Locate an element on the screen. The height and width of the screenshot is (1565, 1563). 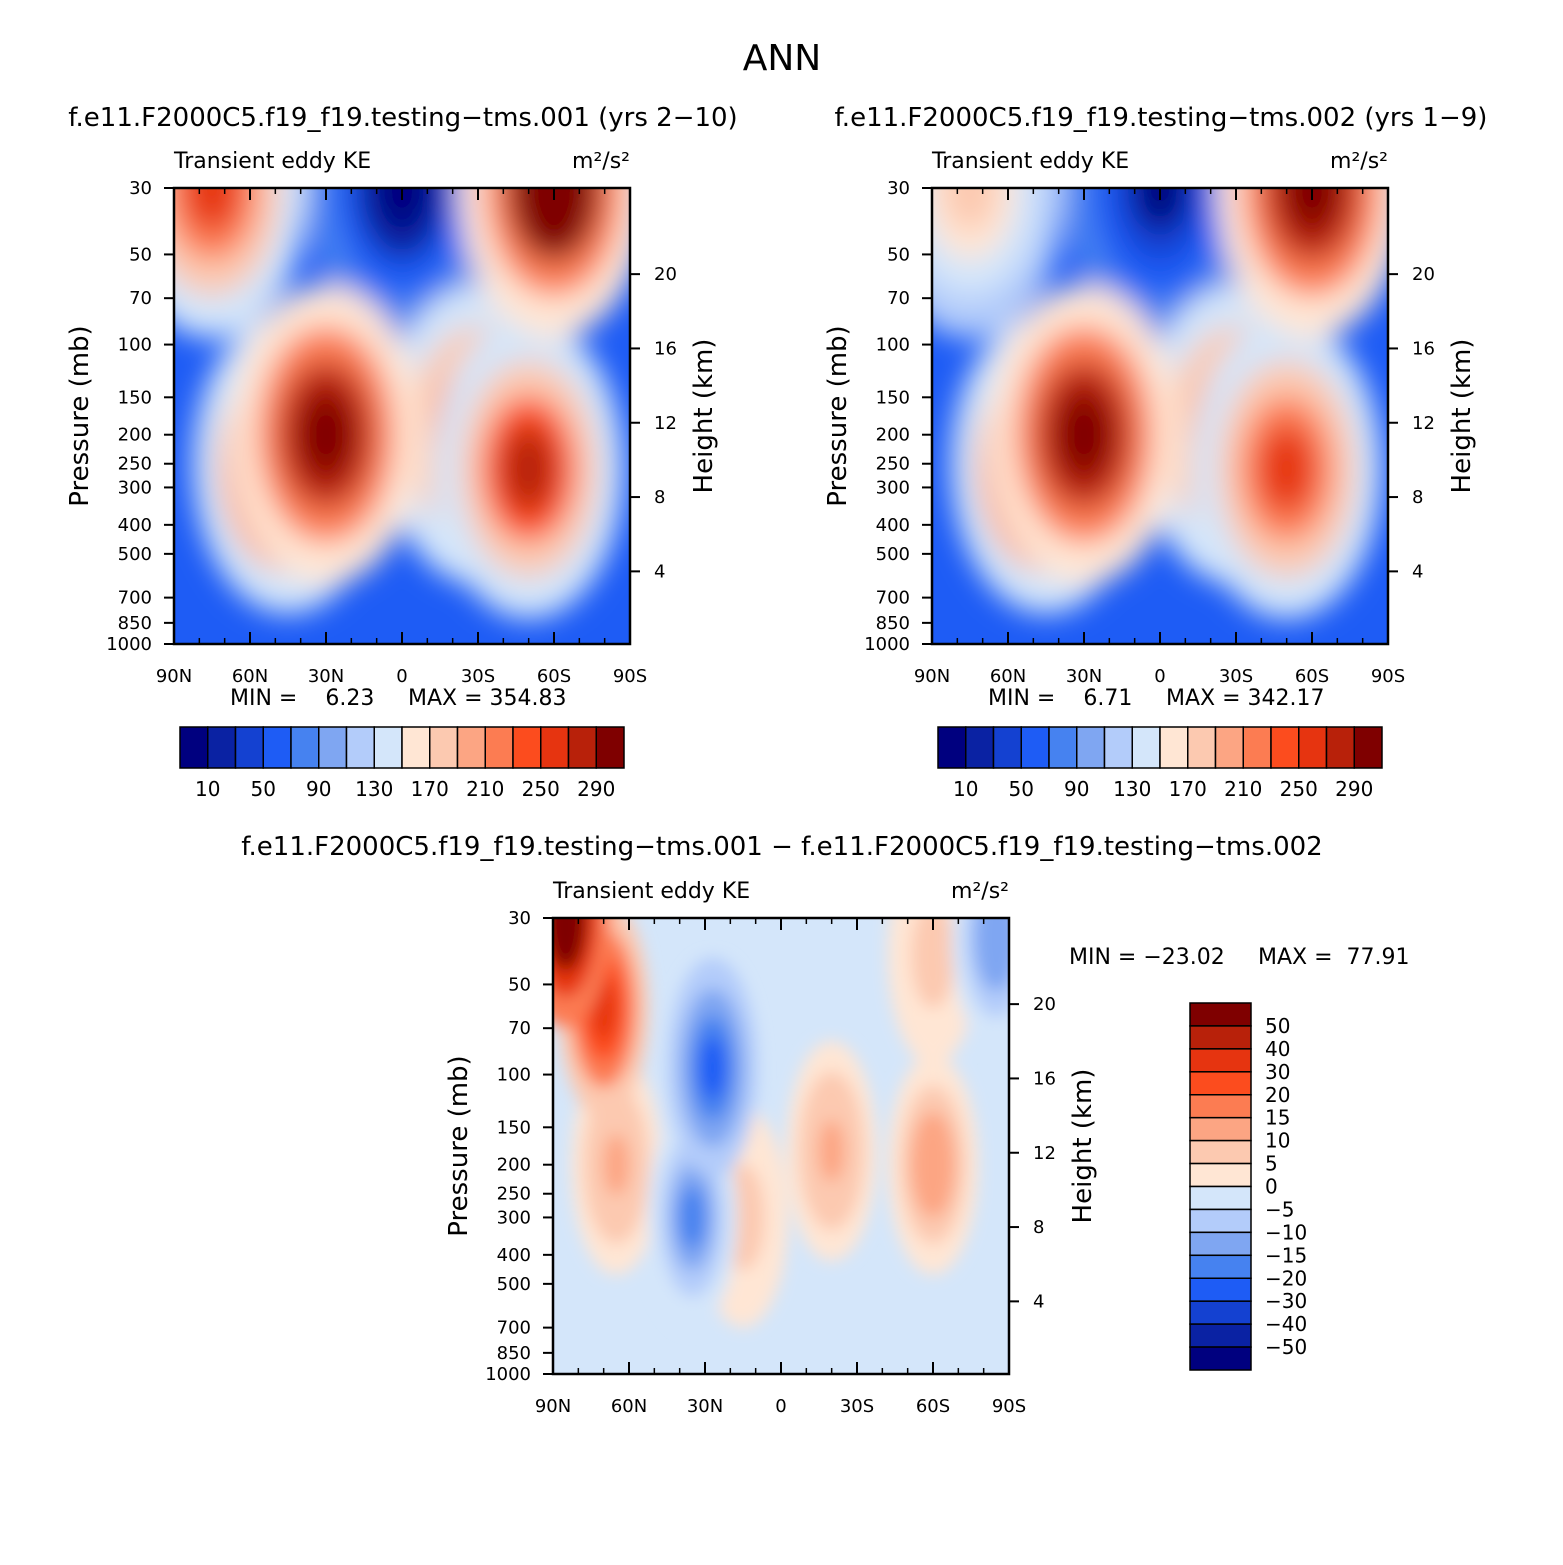
panel-3-field is located at coordinates (781, 1123).